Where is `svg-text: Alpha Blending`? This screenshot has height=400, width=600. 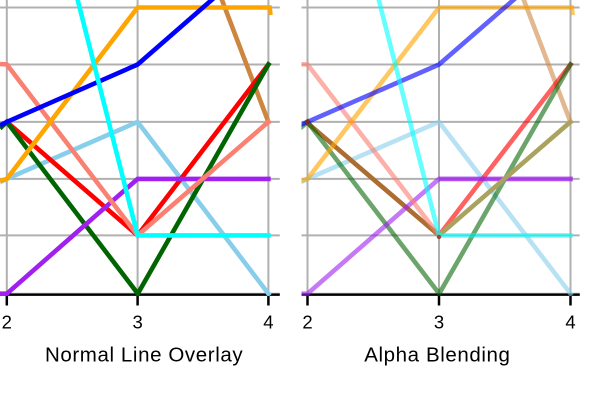 svg-text: Alpha Blending is located at coordinates (437, 355).